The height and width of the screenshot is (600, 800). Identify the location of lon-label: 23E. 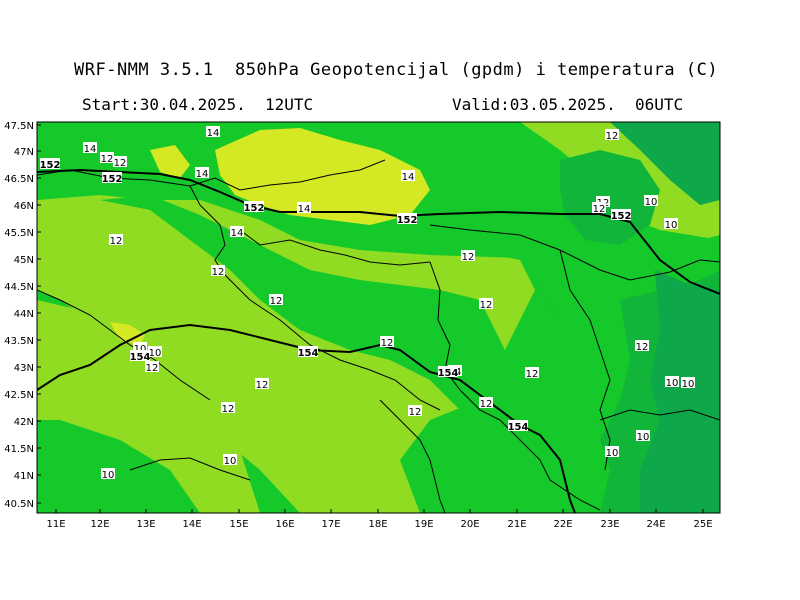
(609, 524).